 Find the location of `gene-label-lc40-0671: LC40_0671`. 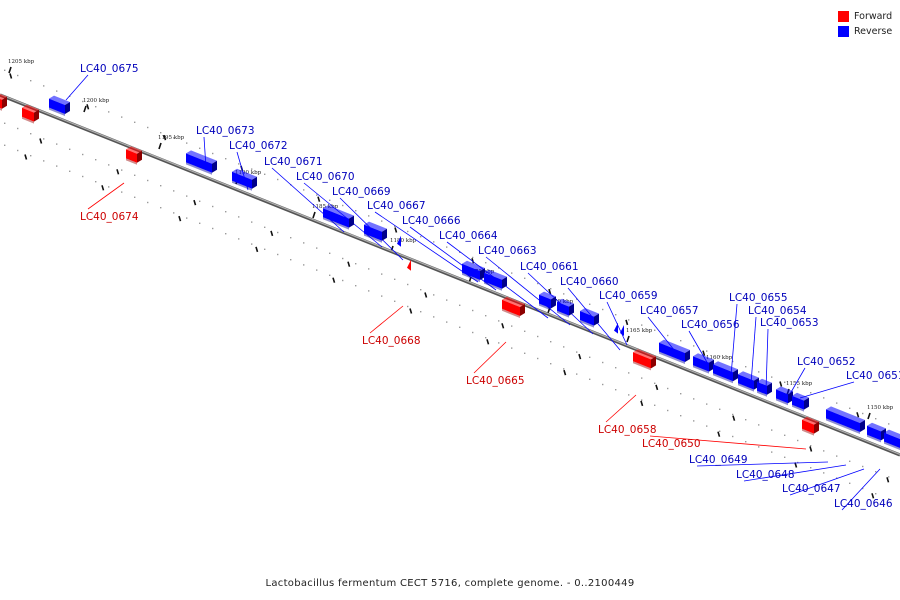

gene-label-lc40-0671: LC40_0671 is located at coordinates (293, 162).